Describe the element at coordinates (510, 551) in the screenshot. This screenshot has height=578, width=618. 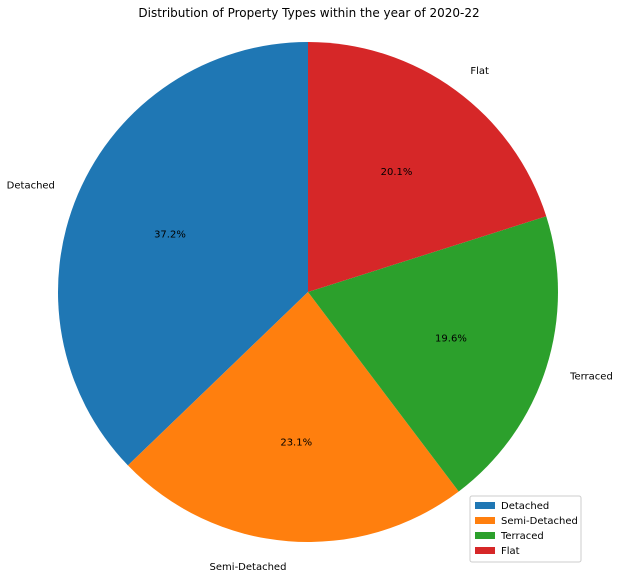
I see `legend-label-flat: Flat` at that location.